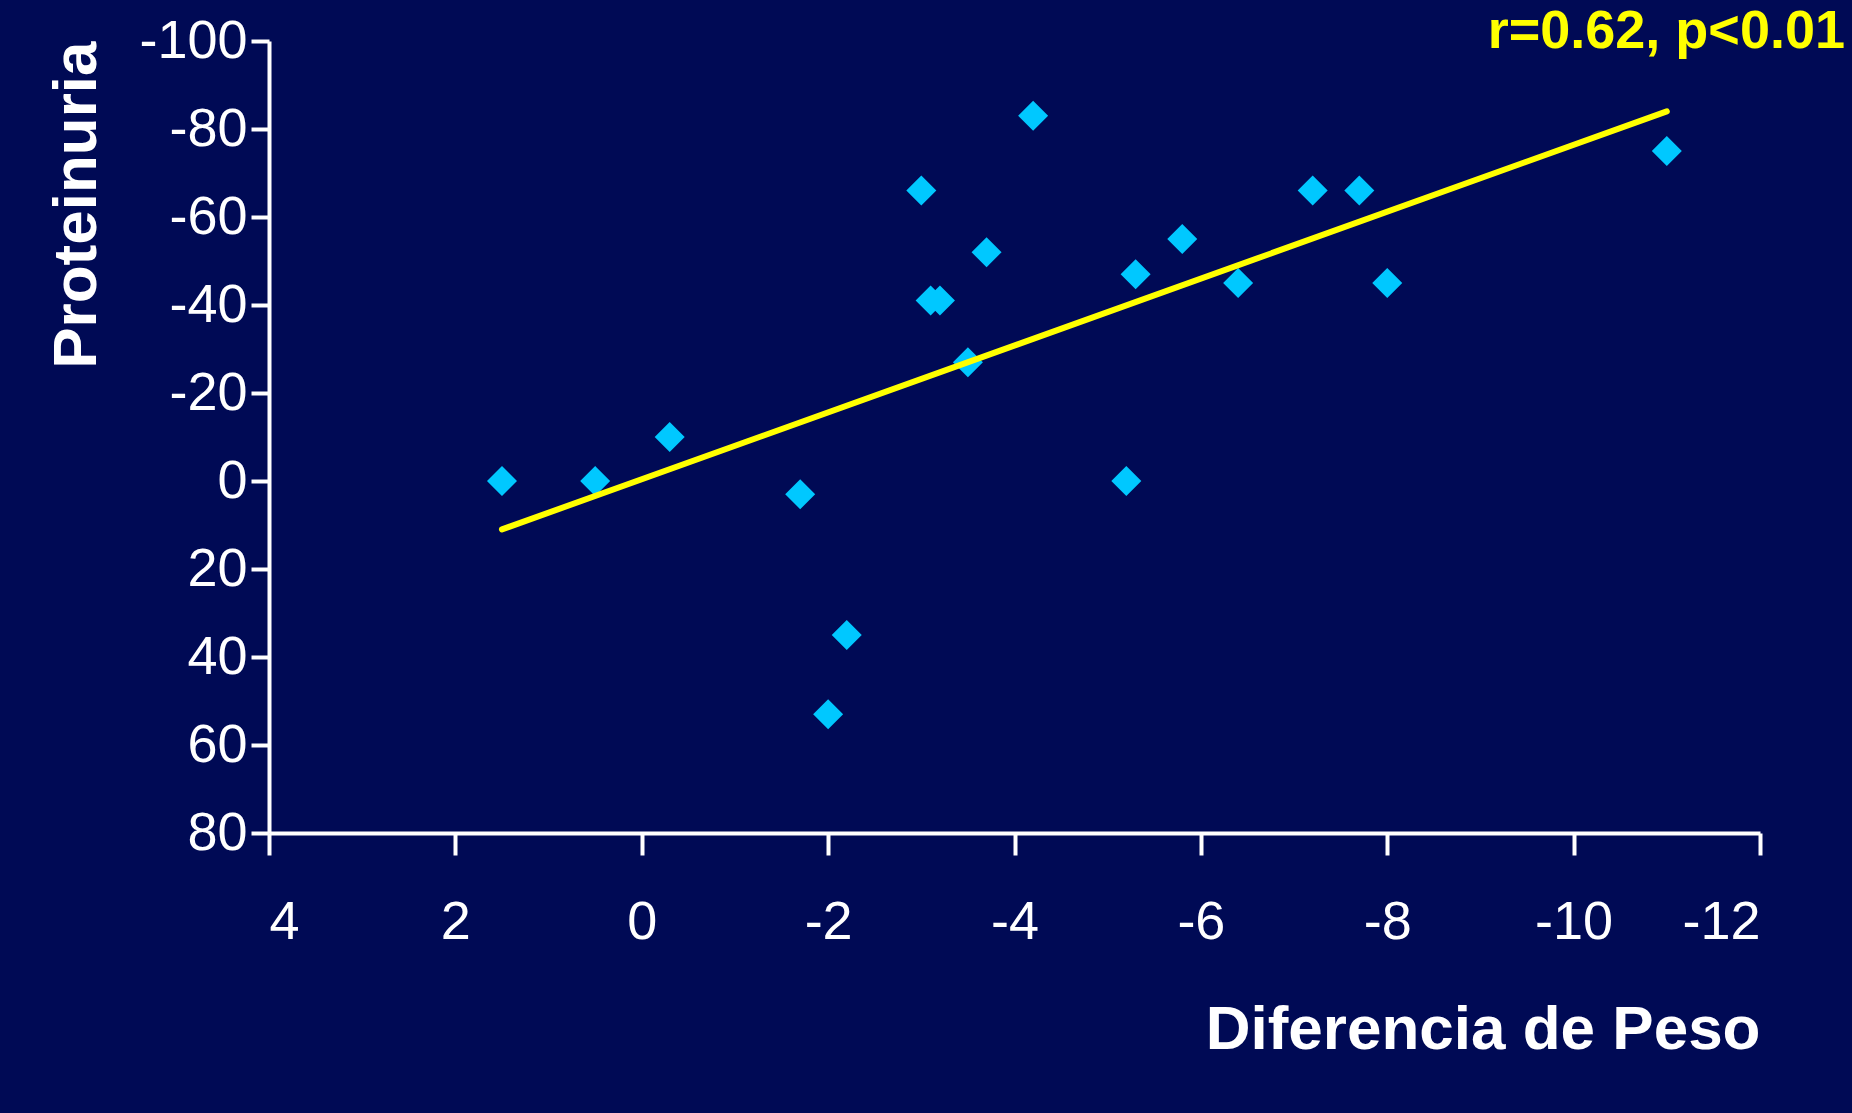  Describe the element at coordinates (1201, 919) in the screenshot. I see `x-tick-label: -6` at that location.